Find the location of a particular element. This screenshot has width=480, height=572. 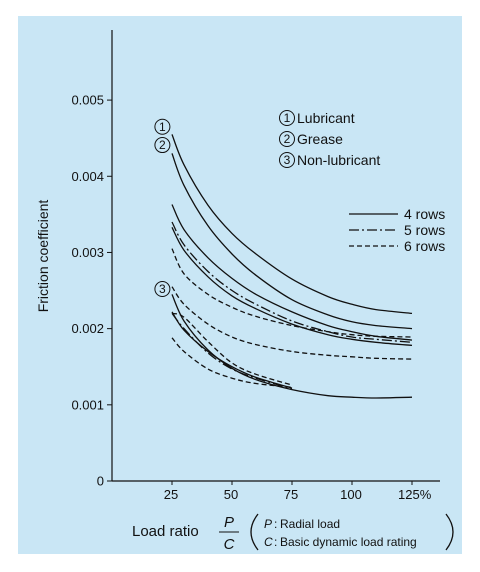

curve-marker-label: 2 is located at coordinates (162, 145).